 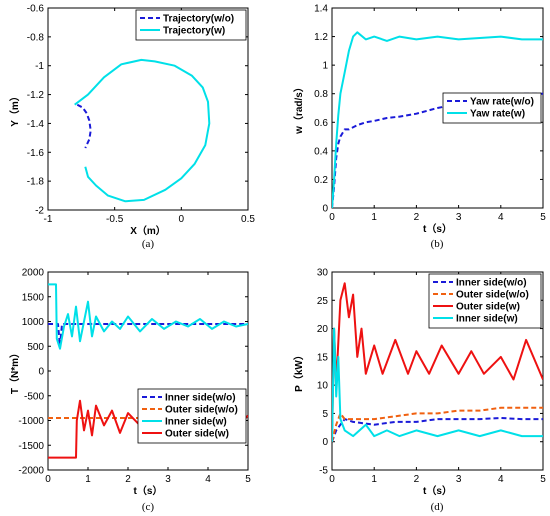 I want to click on panel-caption: (c), so click(x=148, y=507).